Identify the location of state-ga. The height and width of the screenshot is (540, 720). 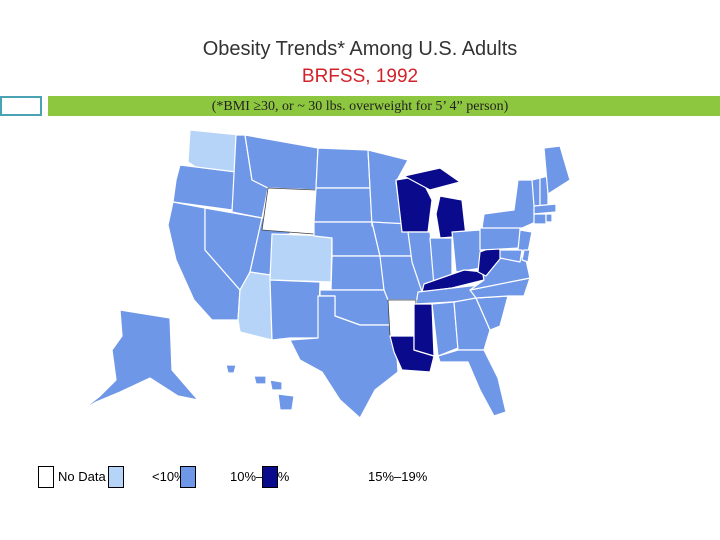
(472, 324).